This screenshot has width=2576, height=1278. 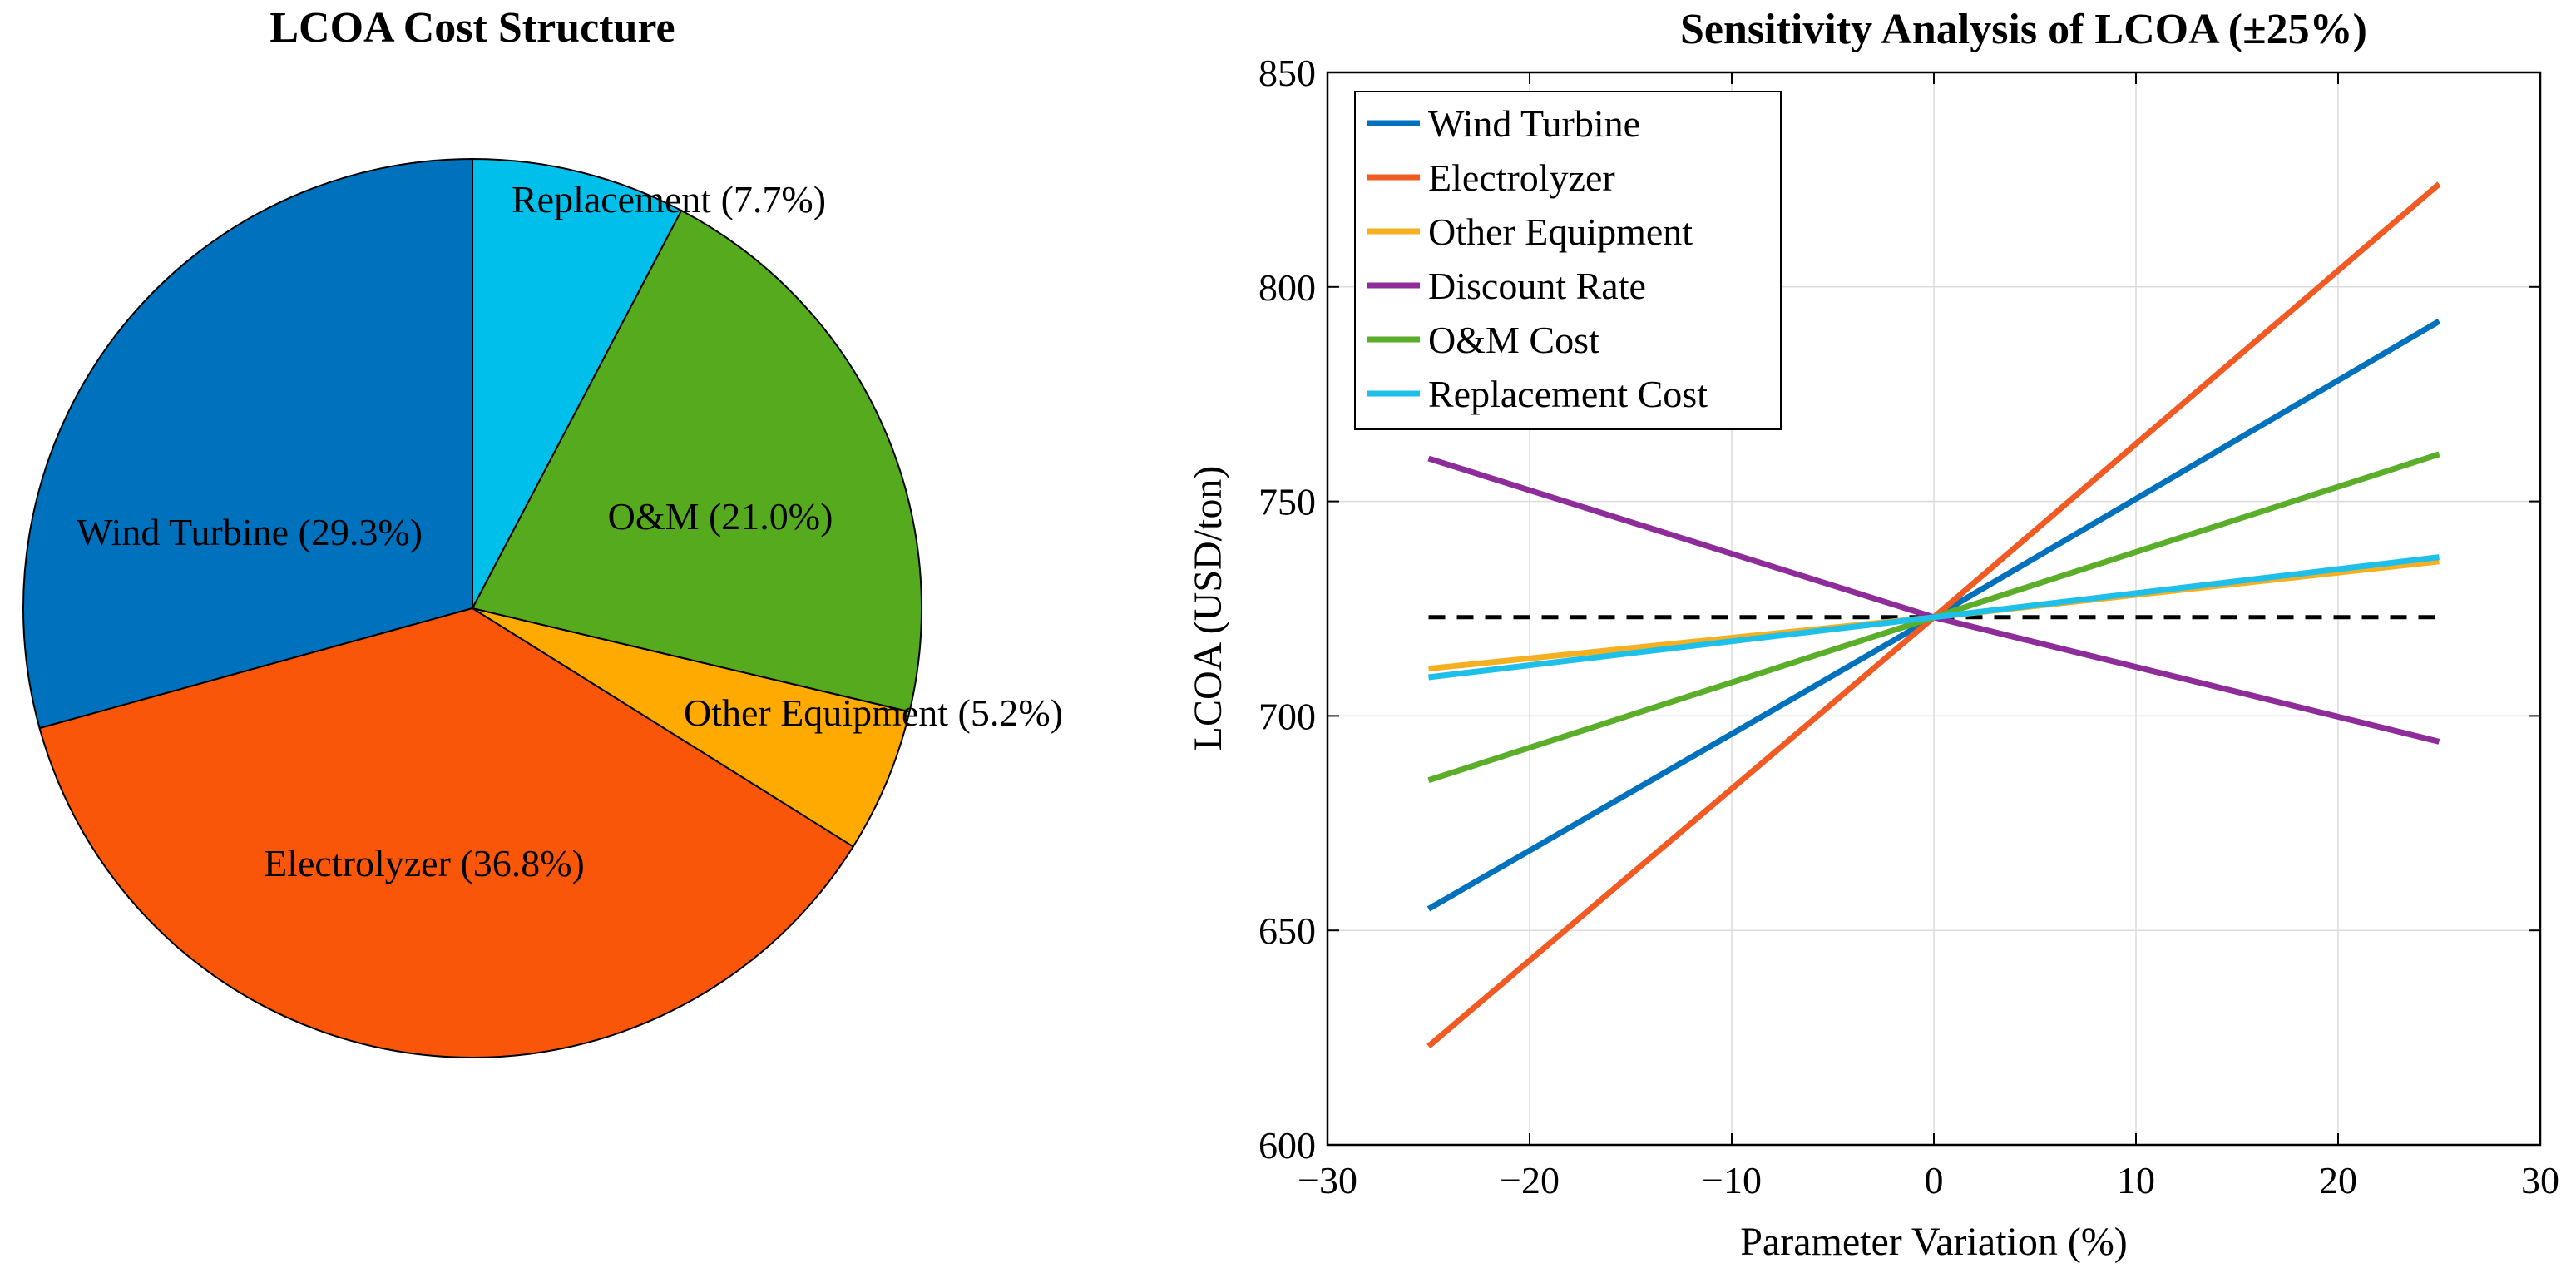 What do you see at coordinates (1537, 286) in the screenshot?
I see `legend-label-discount-rate: Discount Rate` at bounding box center [1537, 286].